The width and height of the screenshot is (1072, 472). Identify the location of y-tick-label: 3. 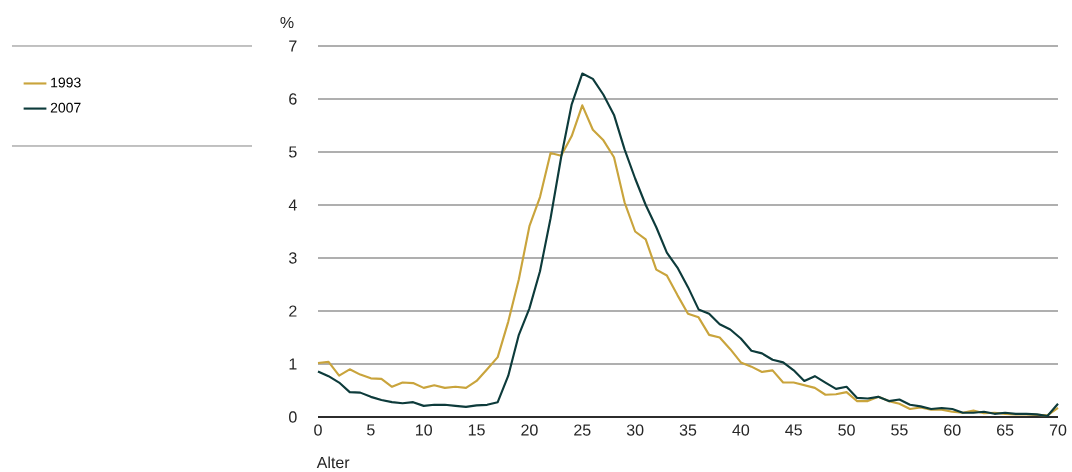
(293, 258).